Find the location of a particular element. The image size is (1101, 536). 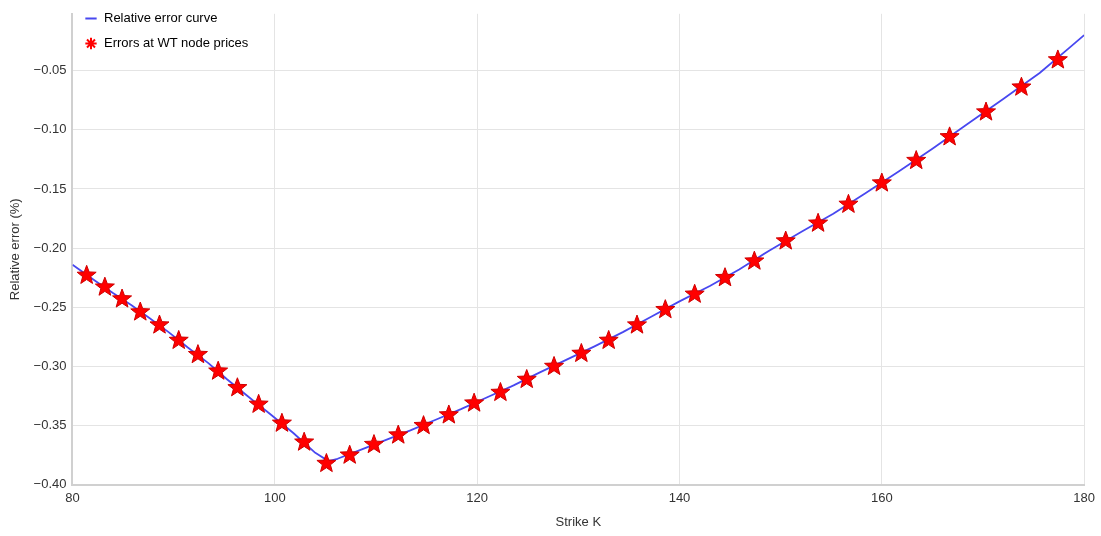

y-tick-label: −0.30 is located at coordinates (50, 366).